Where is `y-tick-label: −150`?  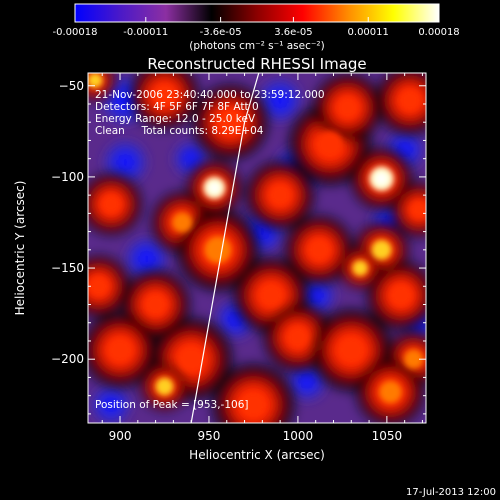 y-tick-label: −150 is located at coordinates (67, 268).